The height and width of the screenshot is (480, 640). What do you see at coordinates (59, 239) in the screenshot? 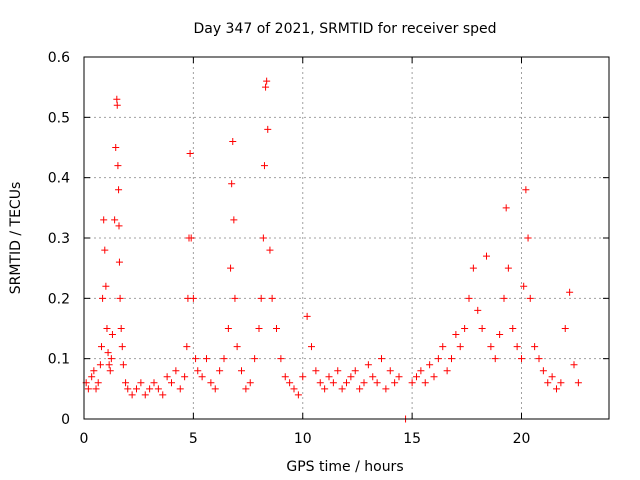
I see `y-tick-label: 0.3` at bounding box center [59, 239].